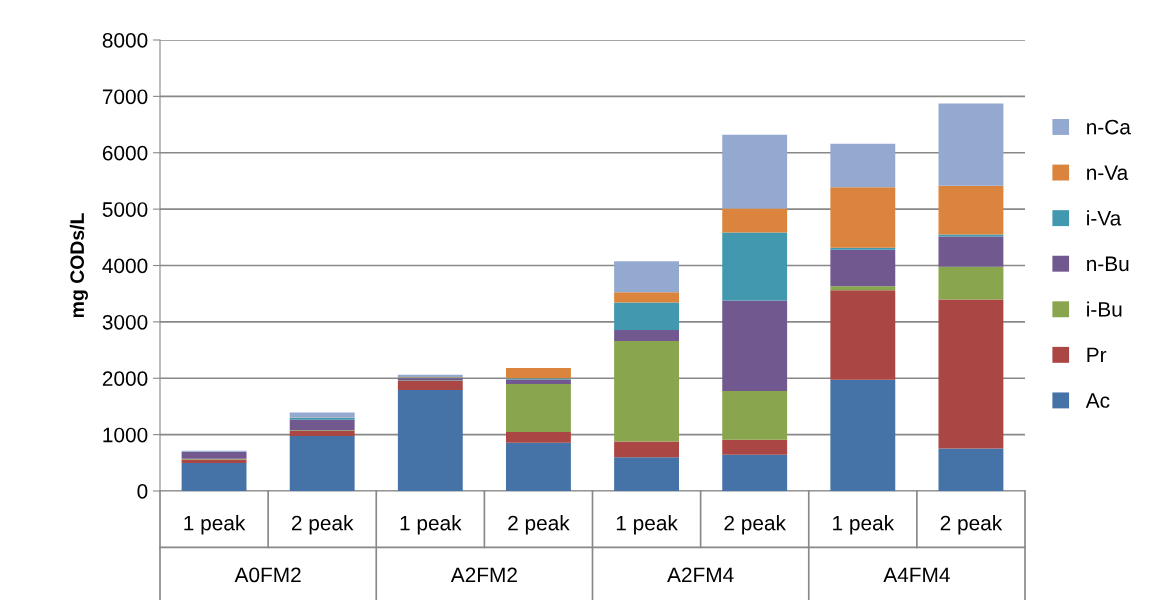 This screenshot has width=1163, height=600. What do you see at coordinates (1108, 172) in the screenshot?
I see `legend-label: n-Va` at bounding box center [1108, 172].